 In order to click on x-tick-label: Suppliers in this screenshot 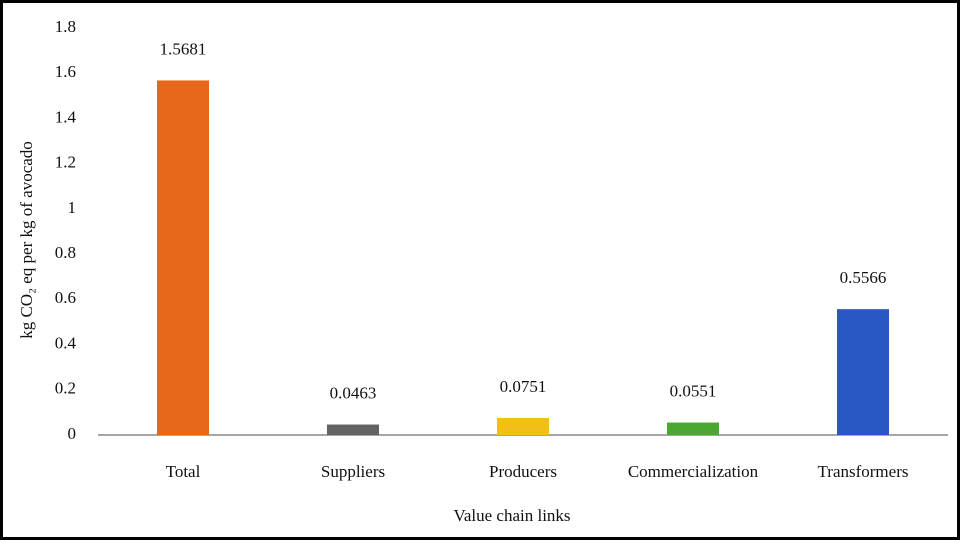, I will do `click(353, 471)`.